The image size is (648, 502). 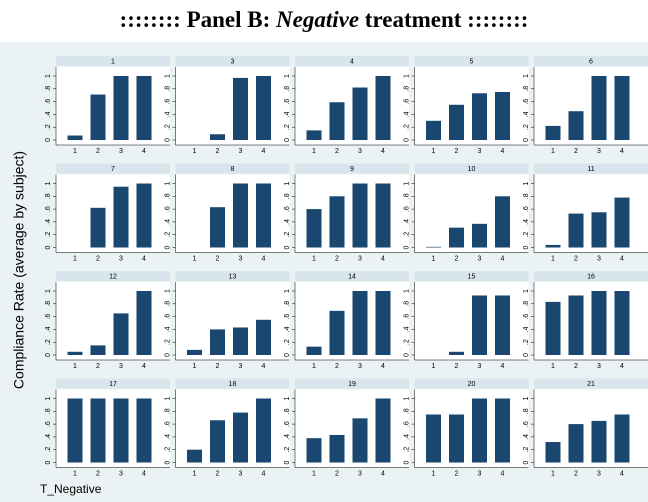 I want to click on panel-title: 8, so click(x=233, y=169).